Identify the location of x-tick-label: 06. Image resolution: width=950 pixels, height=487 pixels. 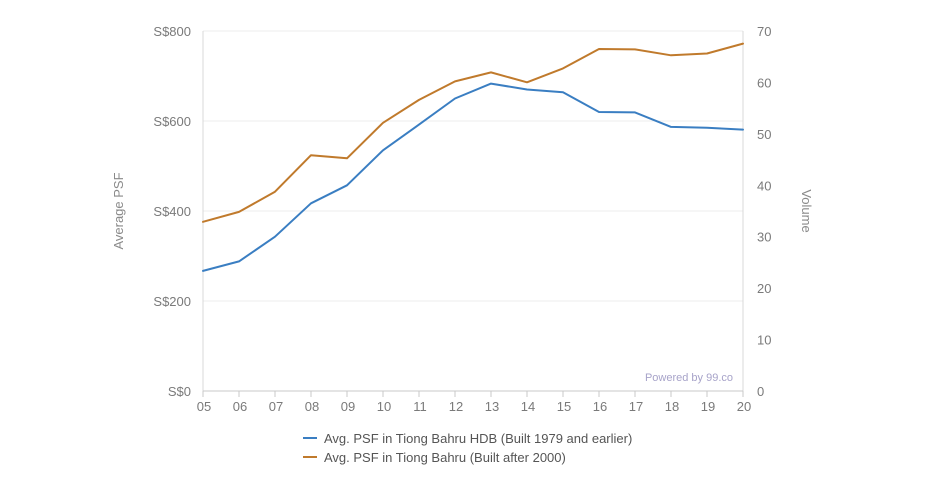
(240, 406).